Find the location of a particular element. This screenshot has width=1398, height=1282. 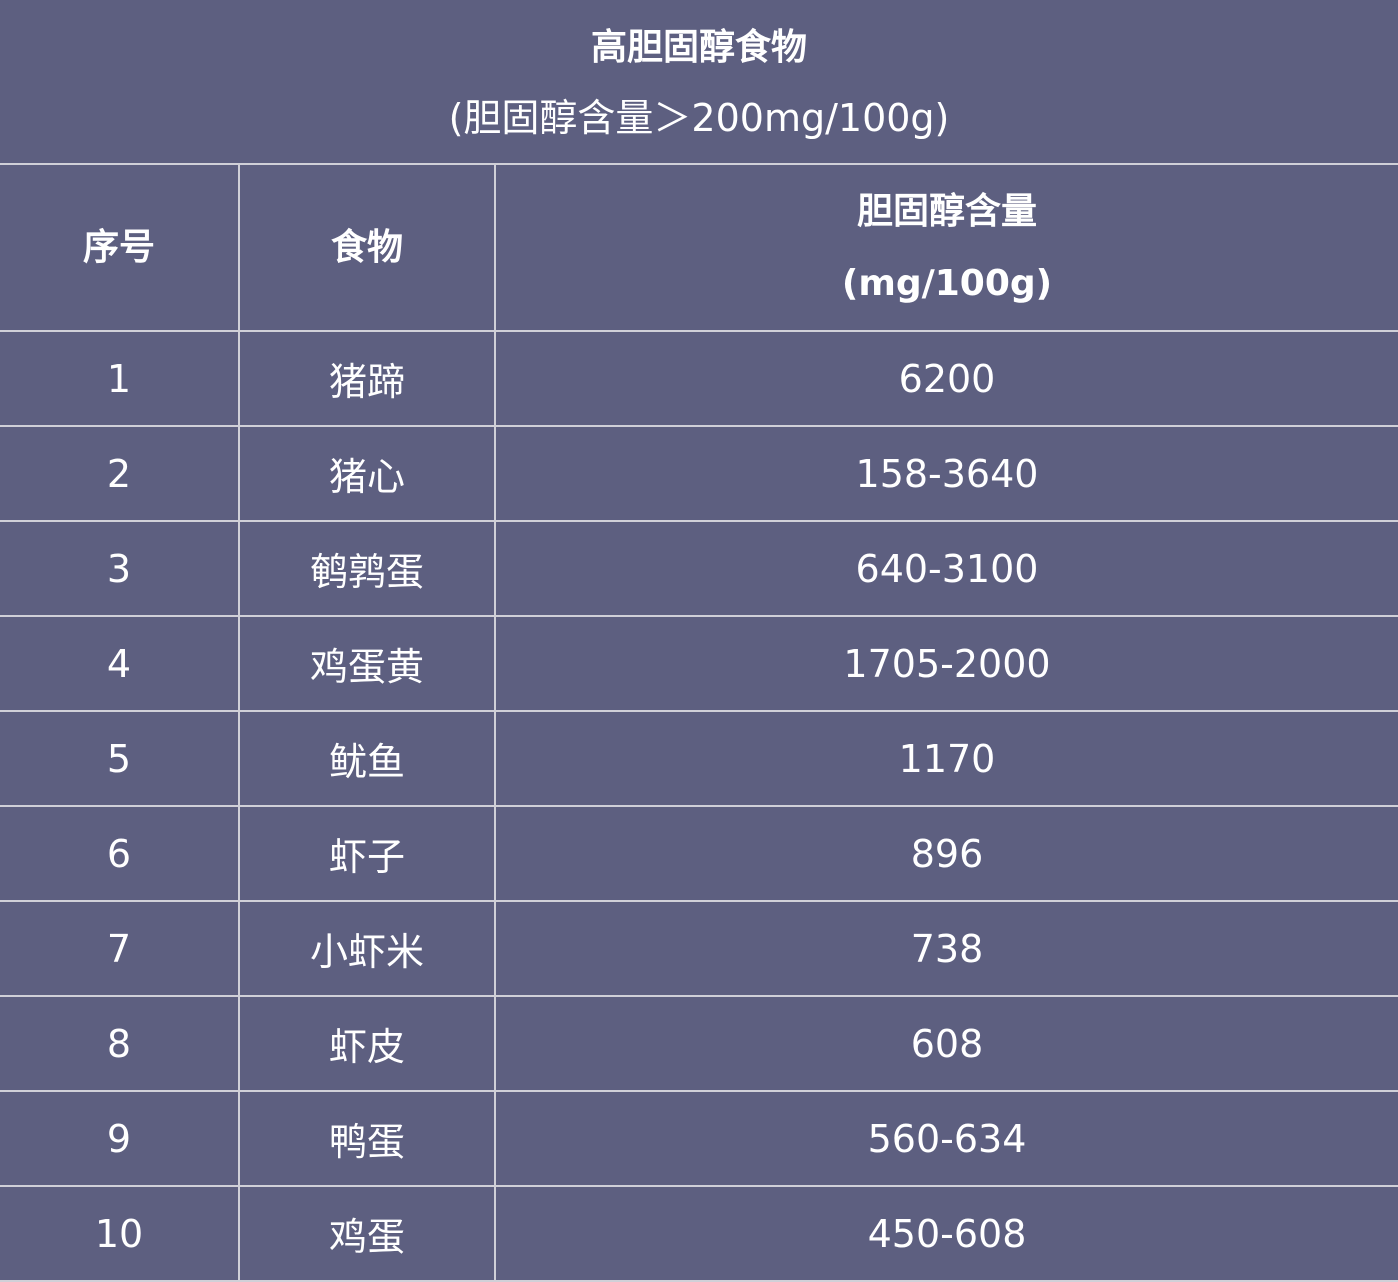

cell-index: 10 is located at coordinates (120, 1233).